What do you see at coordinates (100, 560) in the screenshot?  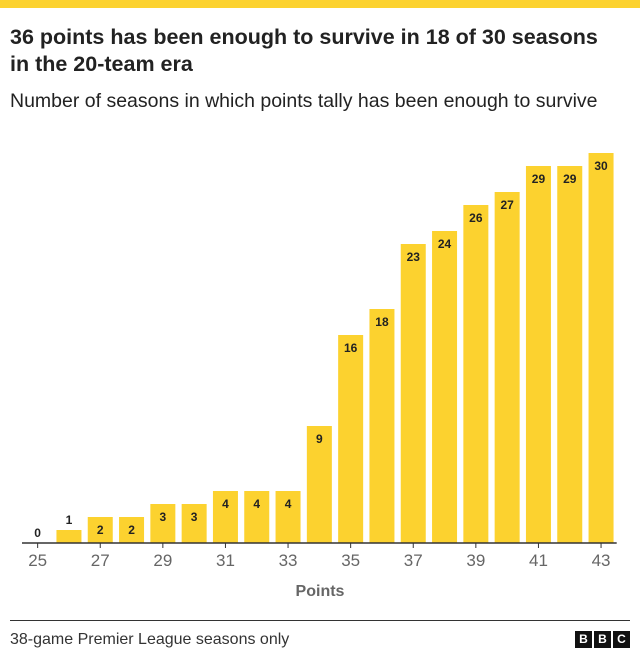 I see `x-tick-label: 27` at bounding box center [100, 560].